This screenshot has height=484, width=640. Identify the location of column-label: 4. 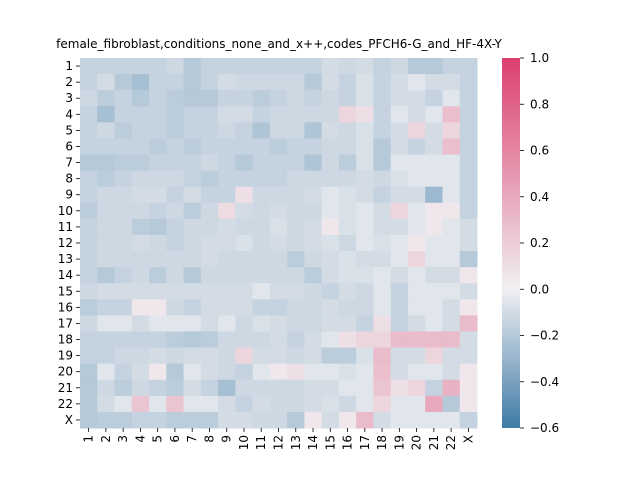
(140, 439).